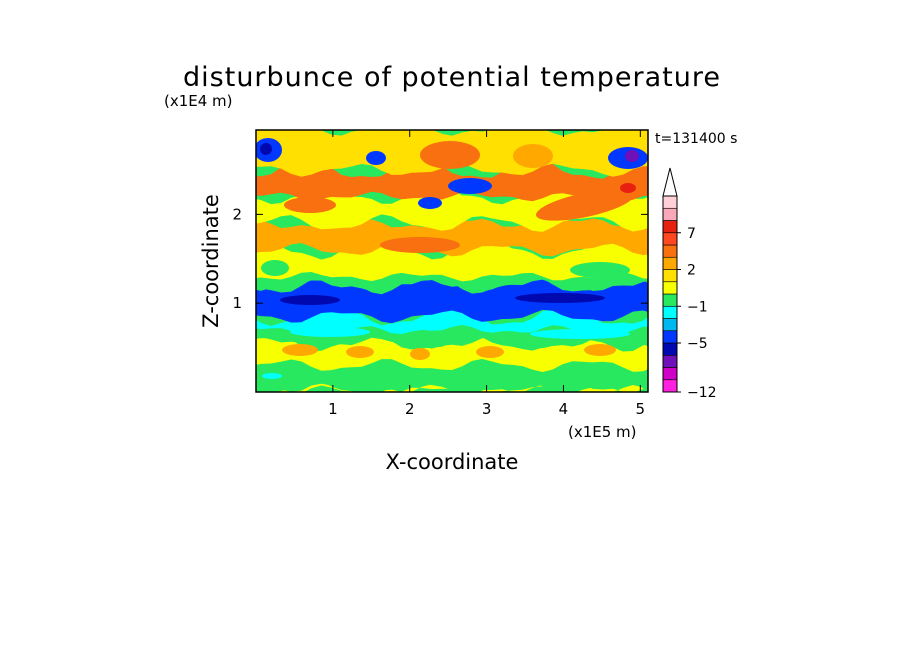  I want to click on y-tick-label: 2, so click(237, 214).